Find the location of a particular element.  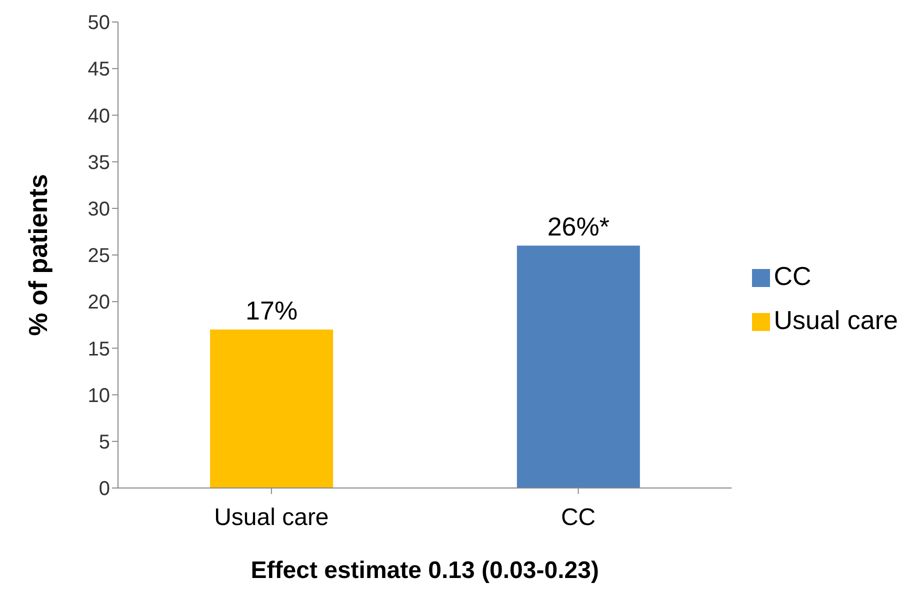

y-tick-label: 50 is located at coordinates (99, 23).